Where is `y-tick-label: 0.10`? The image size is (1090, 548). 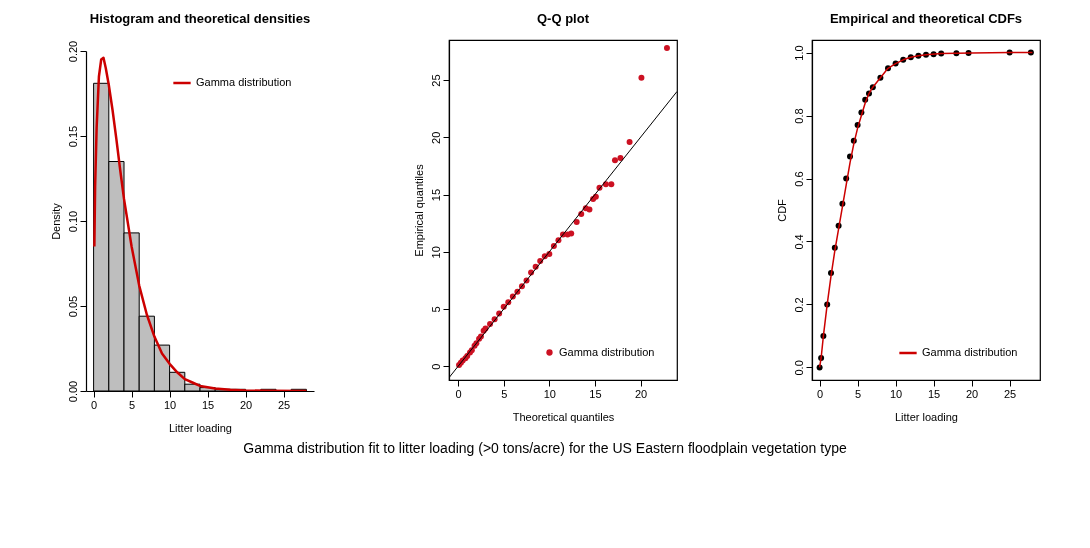 y-tick-label: 0.10 is located at coordinates (72, 221).